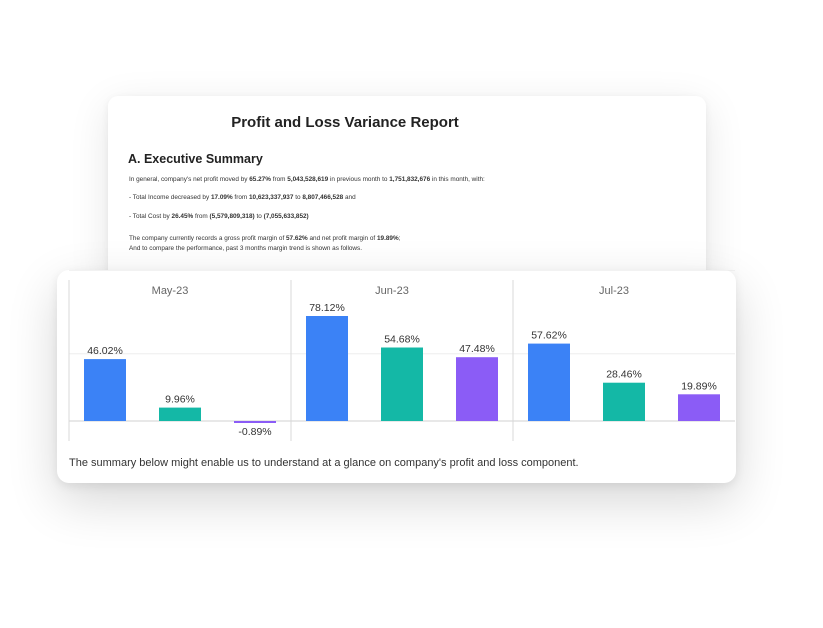 This screenshot has height=628, width=823. Describe the element at coordinates (342, 238) in the screenshot. I see `summary-text: and net profit margin of` at that location.